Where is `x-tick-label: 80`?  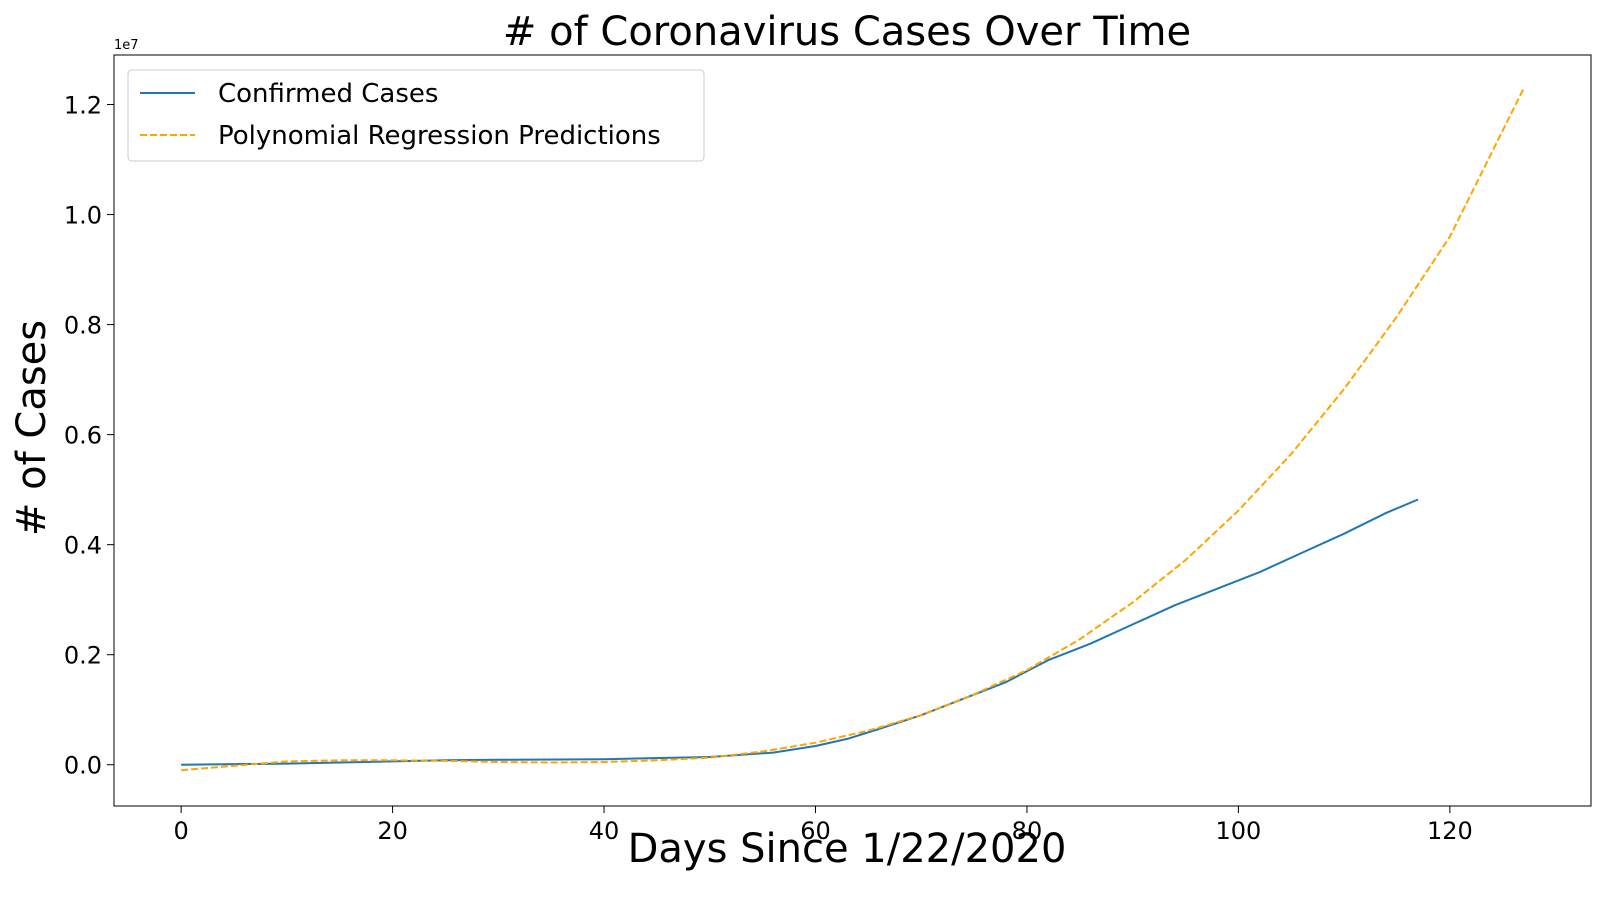
x-tick-label: 80 is located at coordinates (1027, 831).